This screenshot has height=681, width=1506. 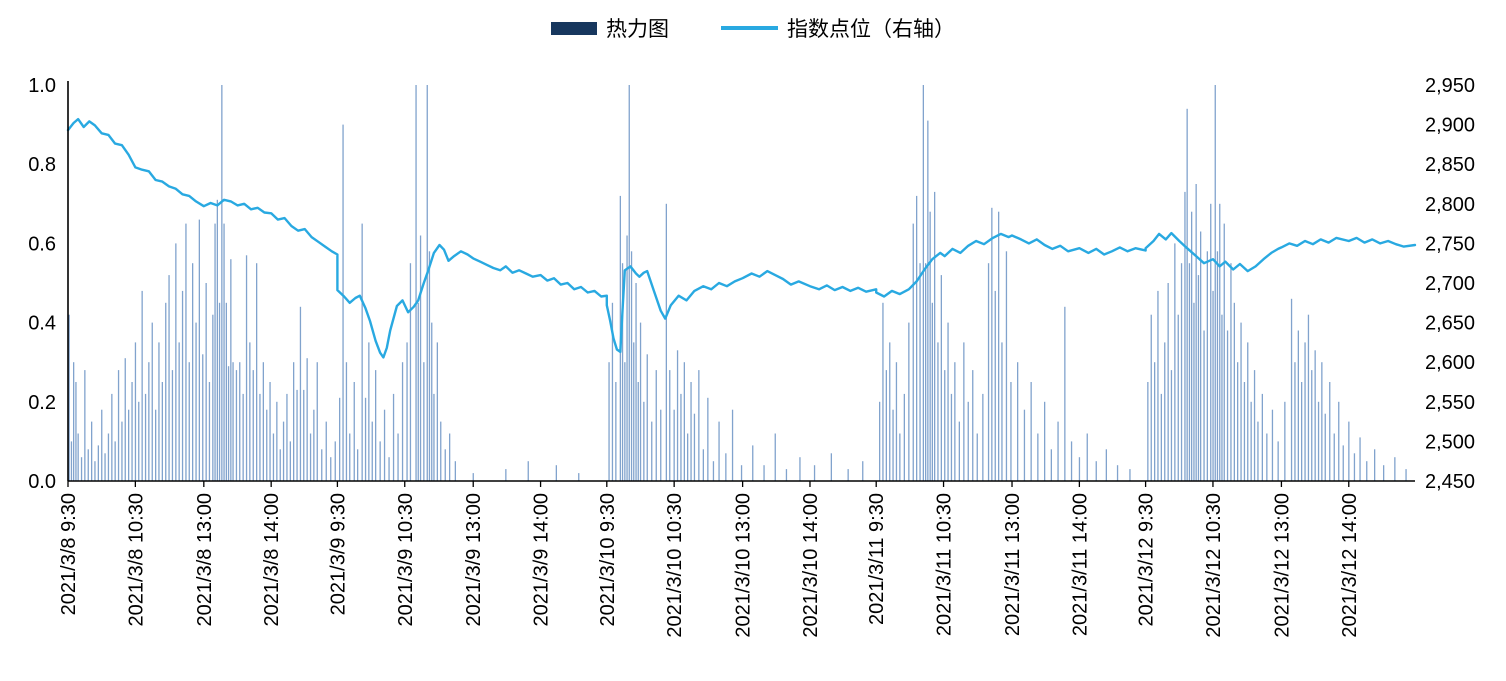 What do you see at coordinates (1450, 86) in the screenshot?
I see `y-right-tick-label: 2,950` at bounding box center [1450, 86].